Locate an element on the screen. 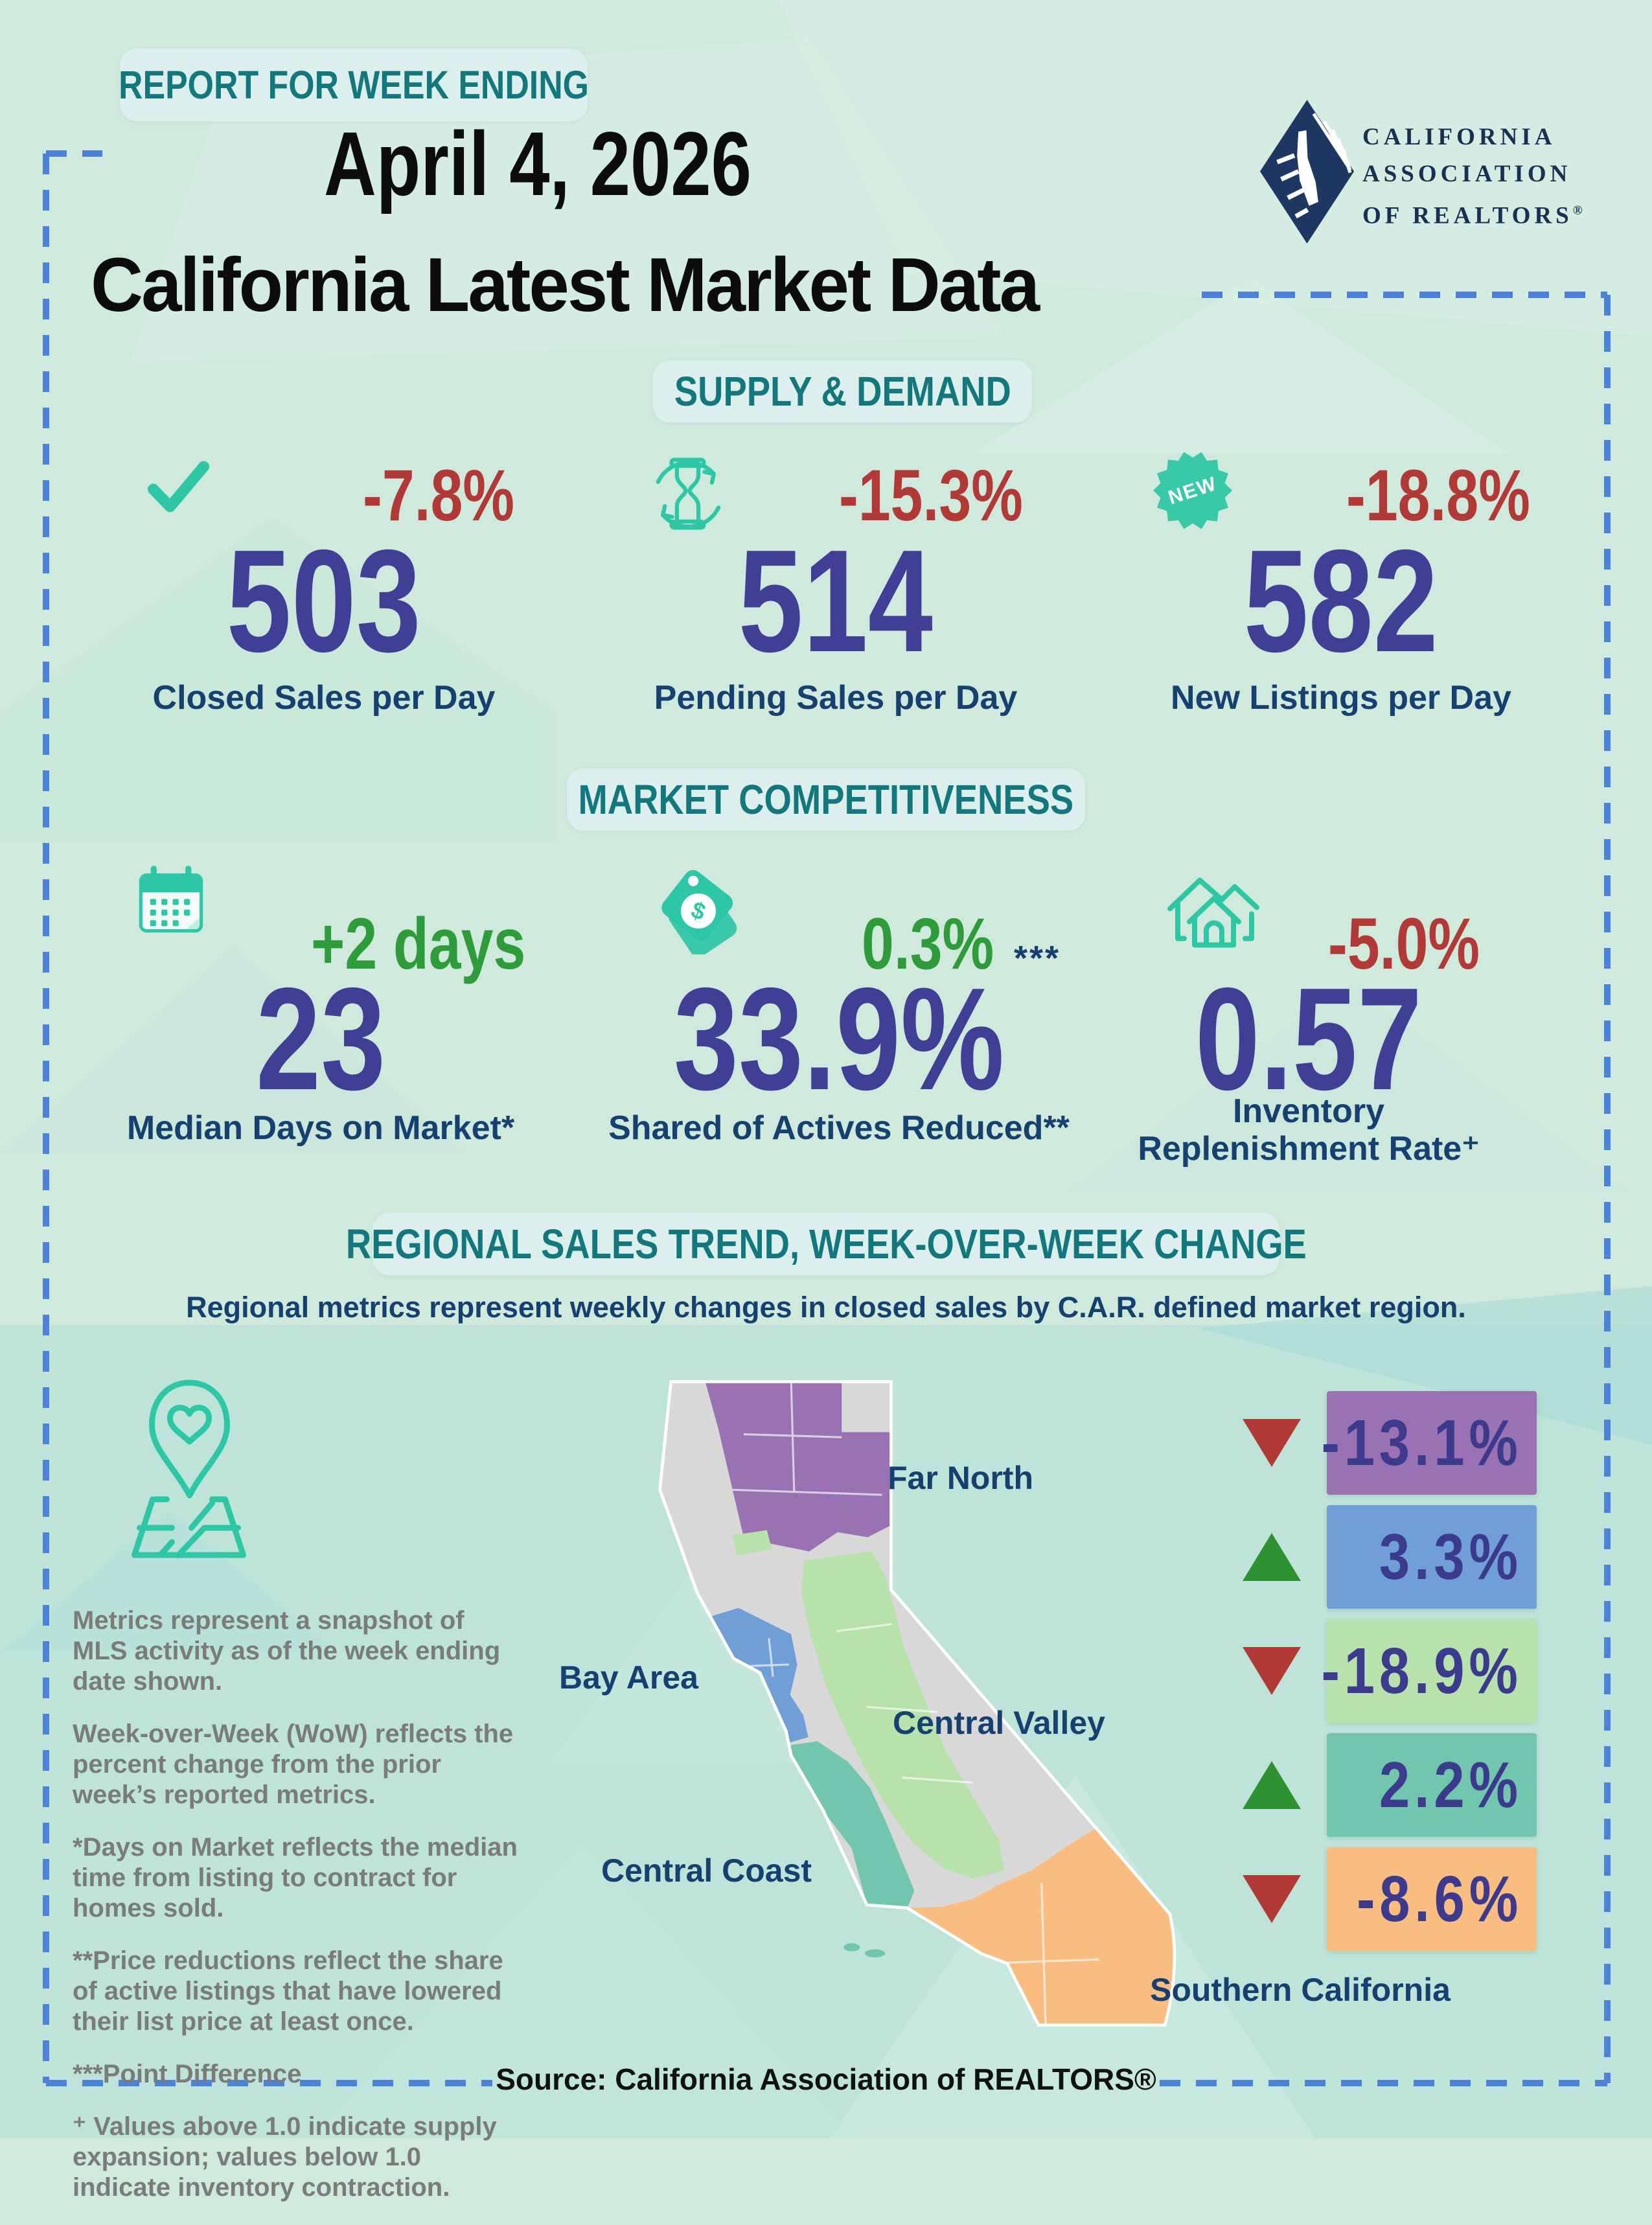 This screenshot has height=2225, width=1652. map-region-southern-california is located at coordinates (1041, 1927).